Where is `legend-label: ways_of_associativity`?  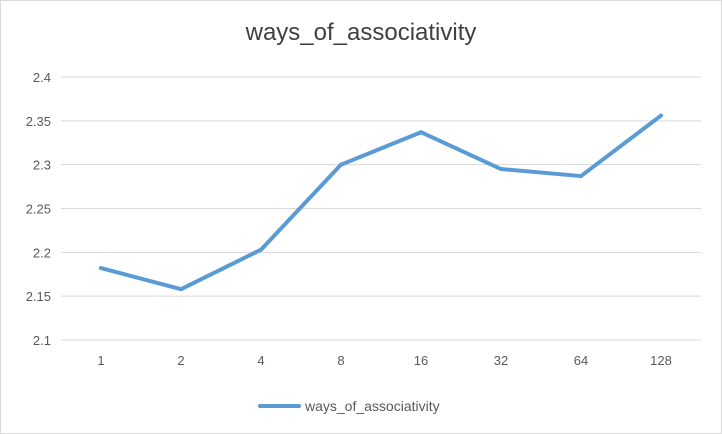 legend-label: ways_of_associativity is located at coordinates (372, 406).